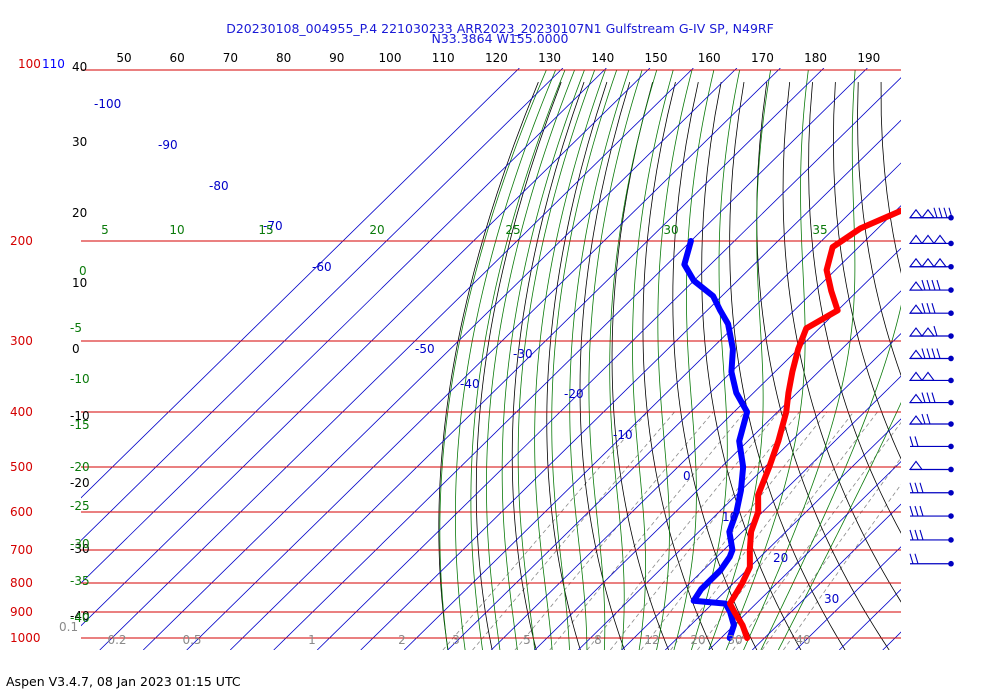  I want to click on moist-adiabat-label: -5, so click(76, 328).